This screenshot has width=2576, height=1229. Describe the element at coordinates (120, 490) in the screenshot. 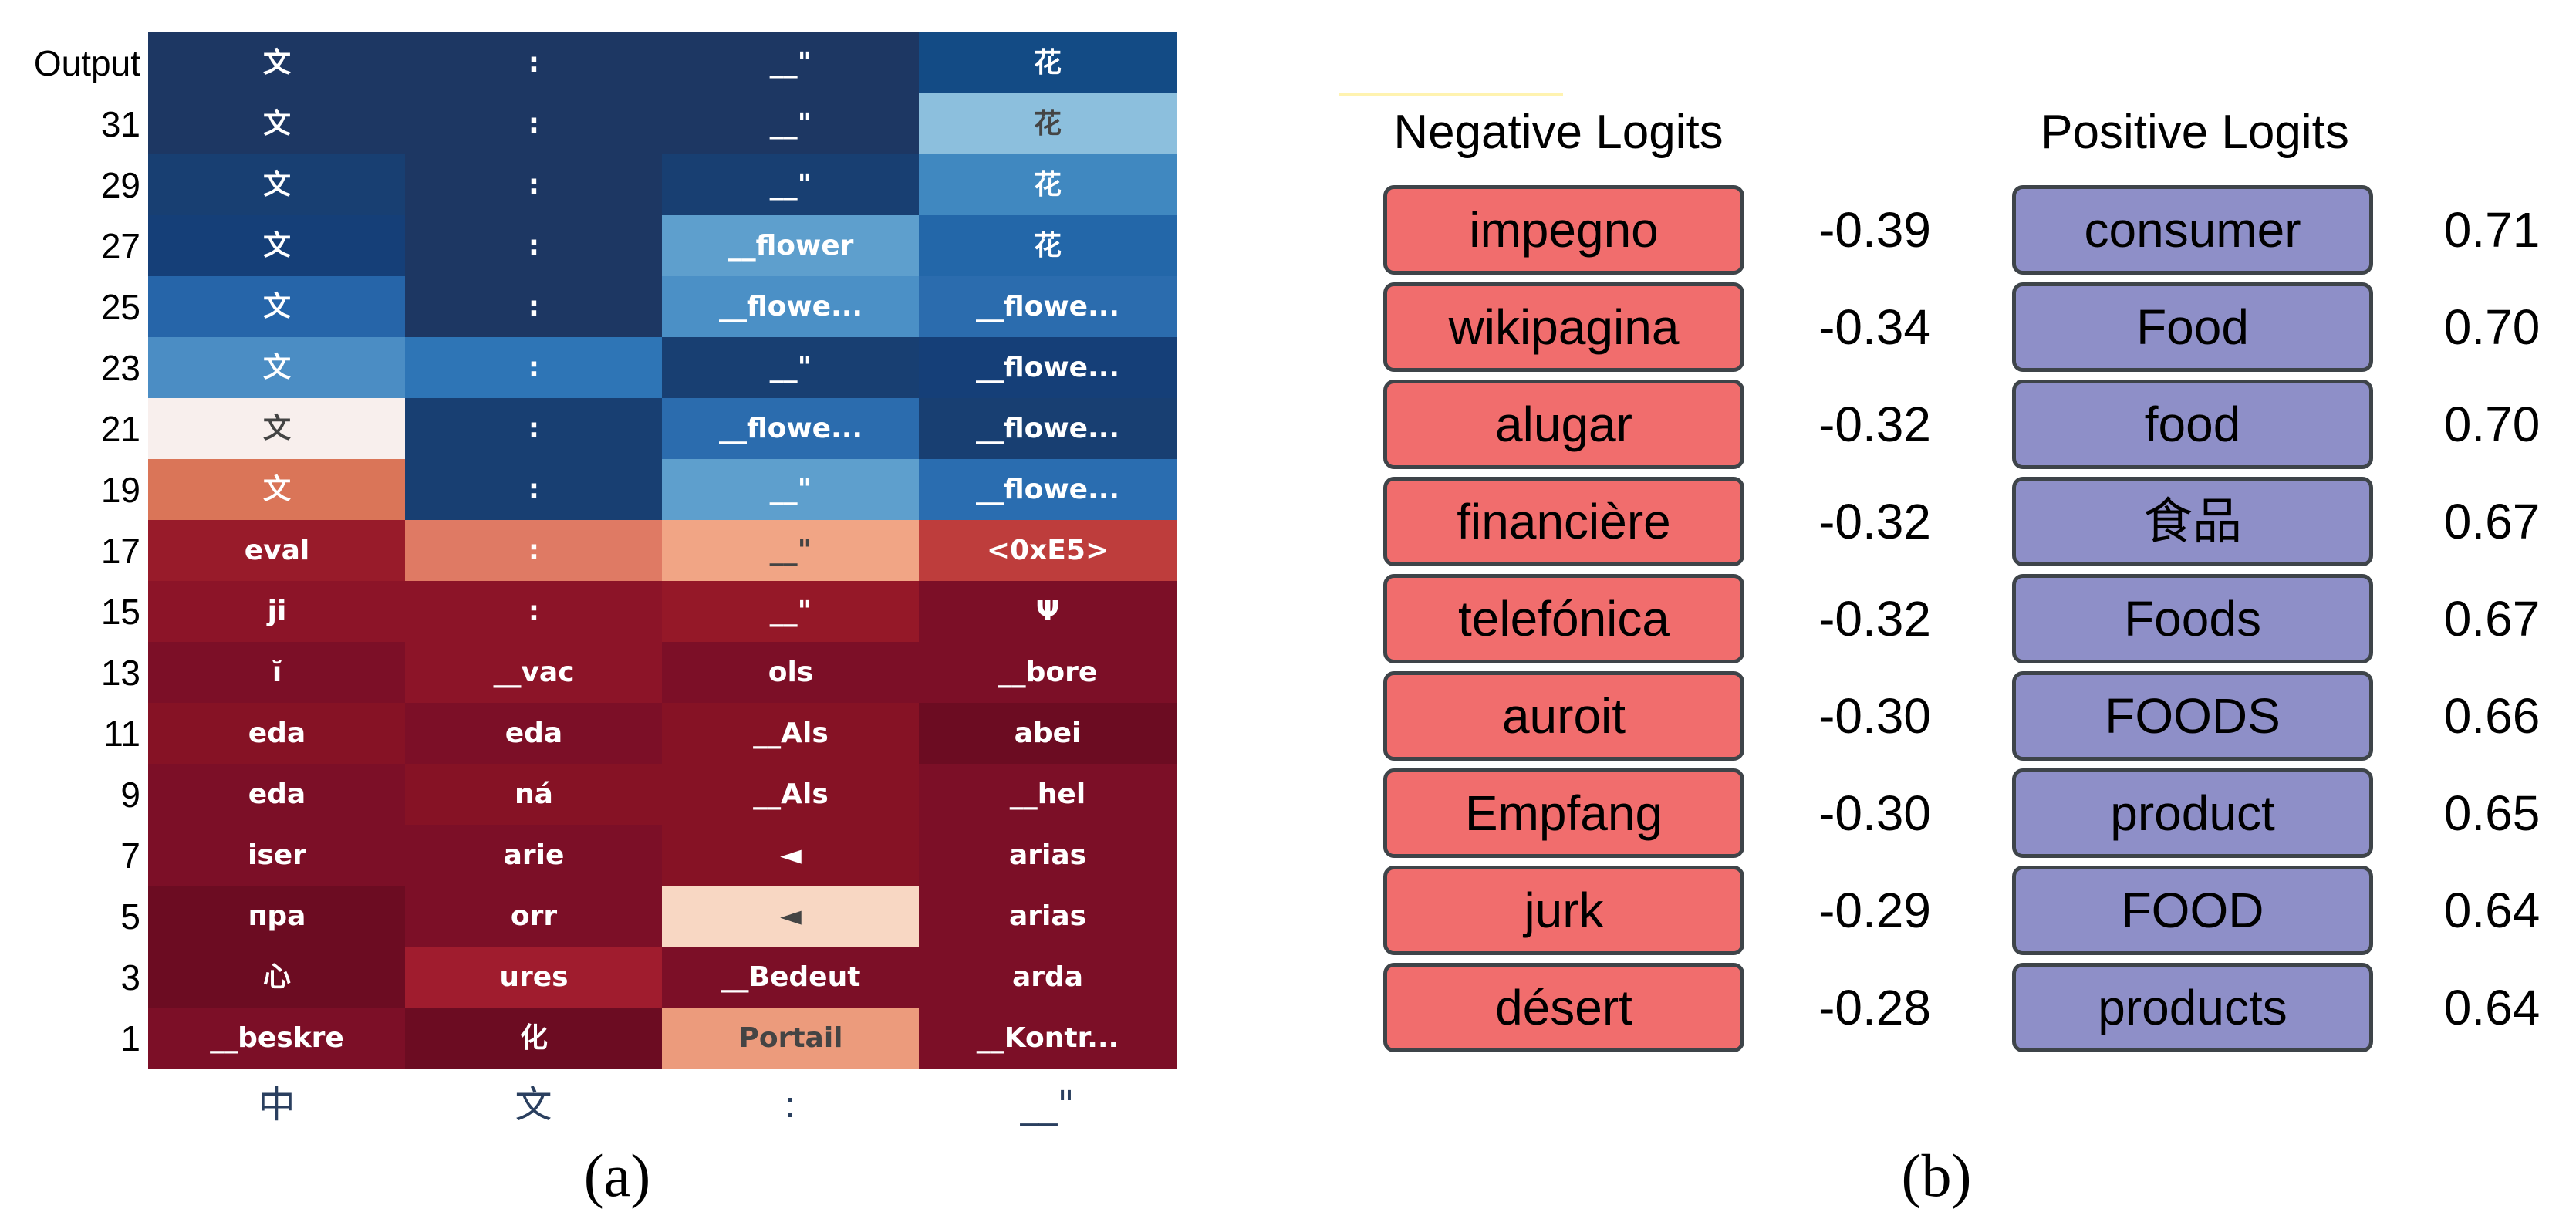

I see `layer-label: 19` at that location.